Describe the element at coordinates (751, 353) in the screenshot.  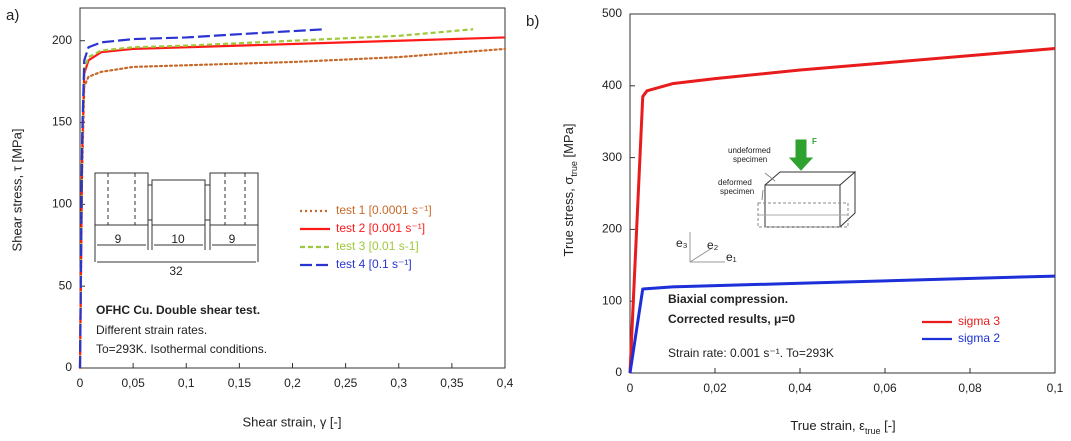
I see `annotation: Strain rate: 0.001 s⁻¹. To=293K` at that location.